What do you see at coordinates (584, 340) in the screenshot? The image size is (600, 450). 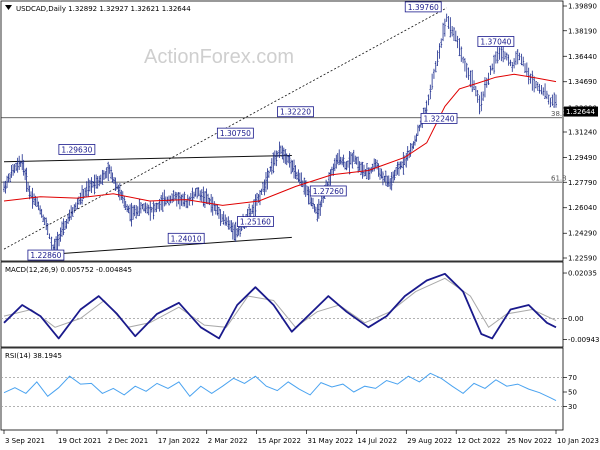 I see `macd-y-tick-label: -0.009438` at bounding box center [584, 340].